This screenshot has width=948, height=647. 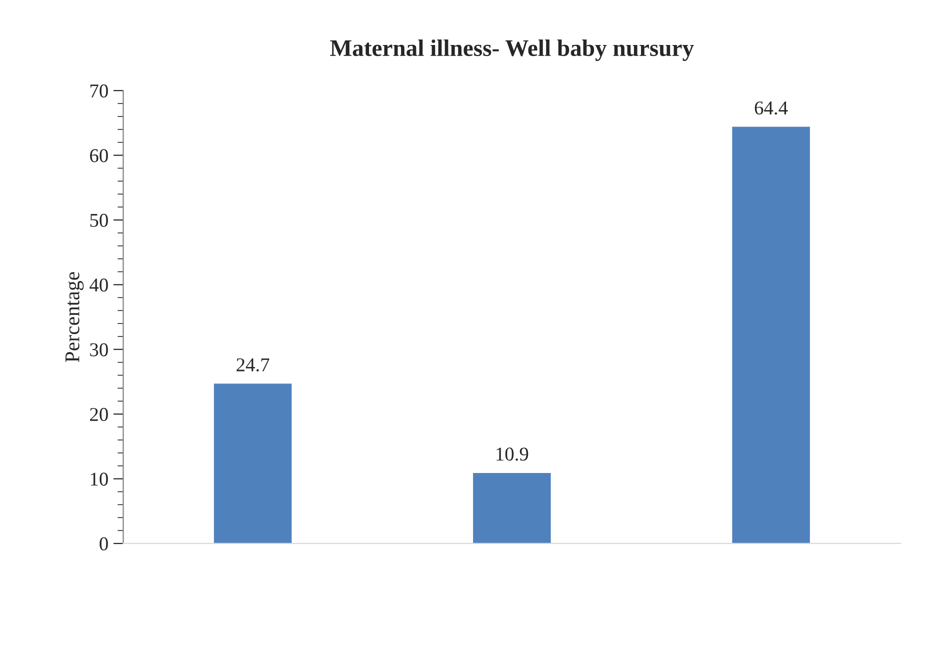 I want to click on y-tick-label: 60, so click(x=99, y=155).